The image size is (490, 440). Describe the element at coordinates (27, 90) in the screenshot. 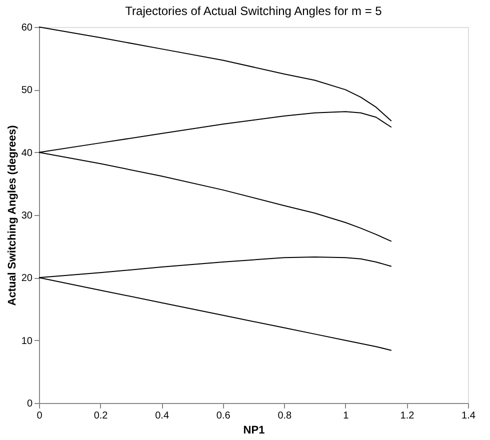

I see `y-tick-label: 50` at that location.